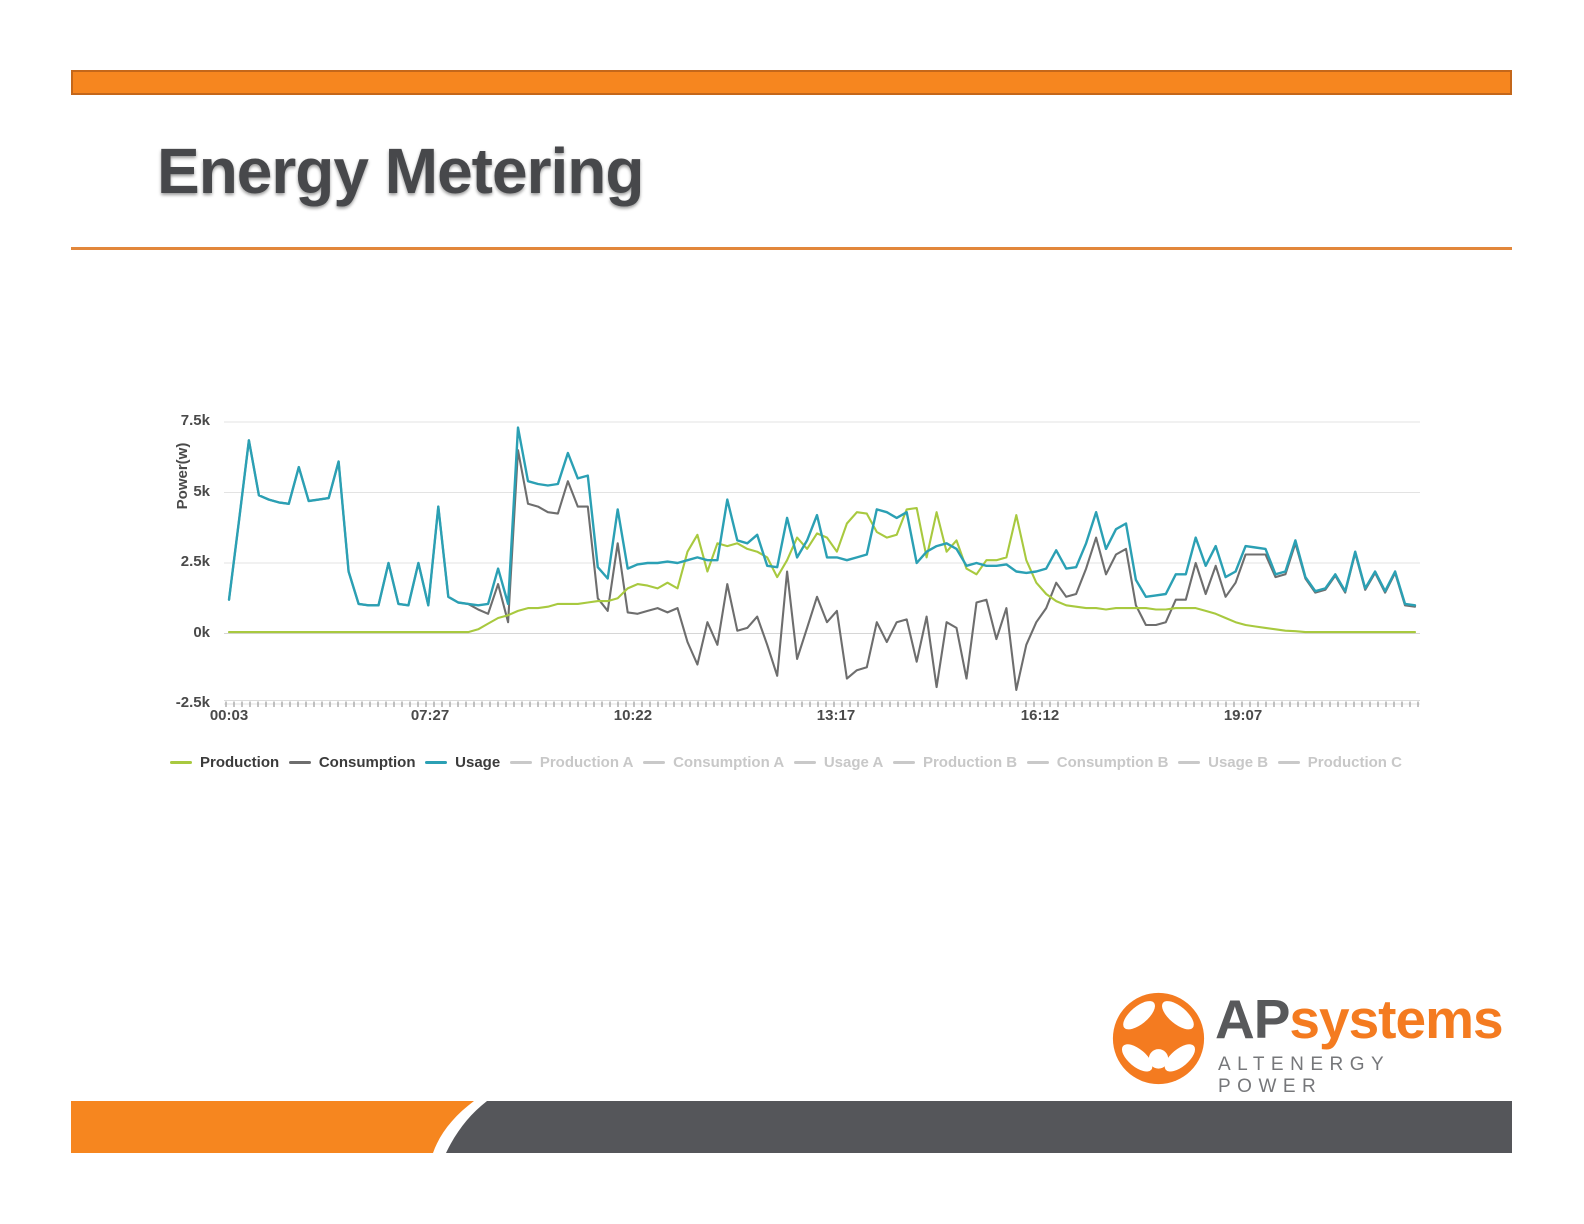 The image size is (1584, 1224). Describe the element at coordinates (195, 420) in the screenshot. I see `y-tick-label: 7.5k` at that location.